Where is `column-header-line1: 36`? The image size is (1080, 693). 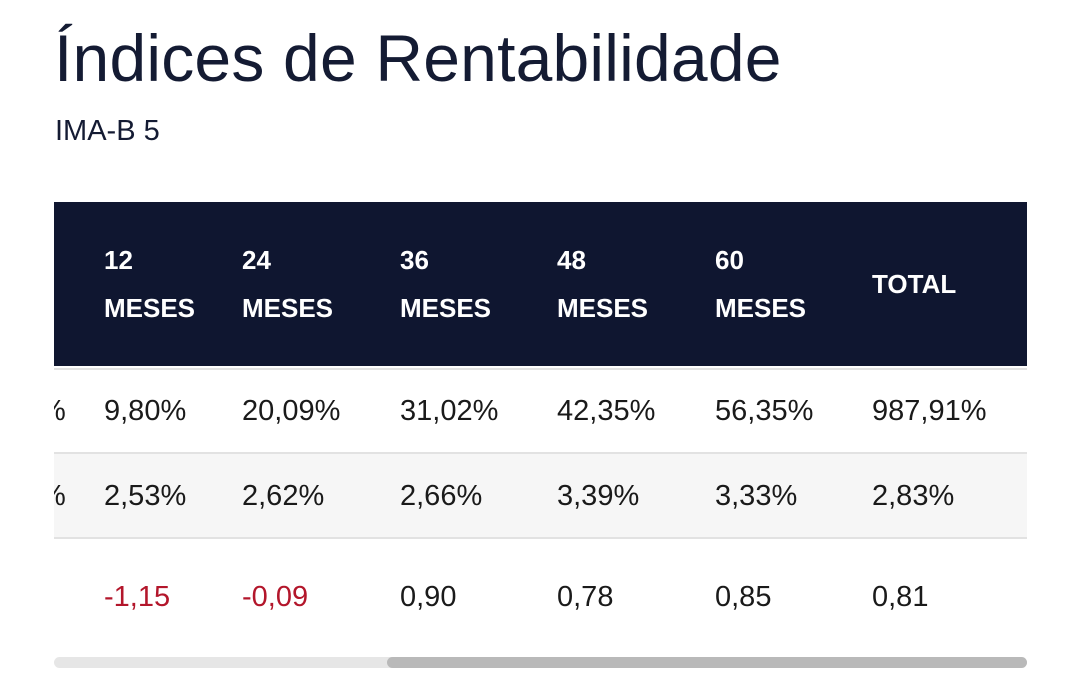 column-header-line1: 36 is located at coordinates (414, 260).